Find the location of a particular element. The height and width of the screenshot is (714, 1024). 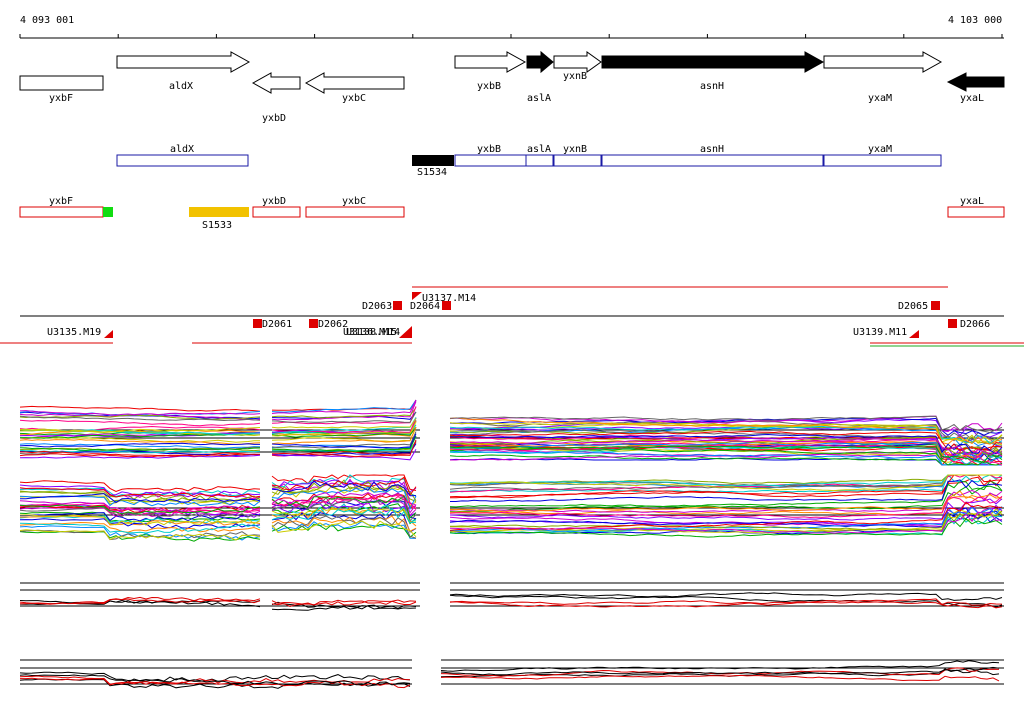

gene-label: asnH is located at coordinates (712, 86).